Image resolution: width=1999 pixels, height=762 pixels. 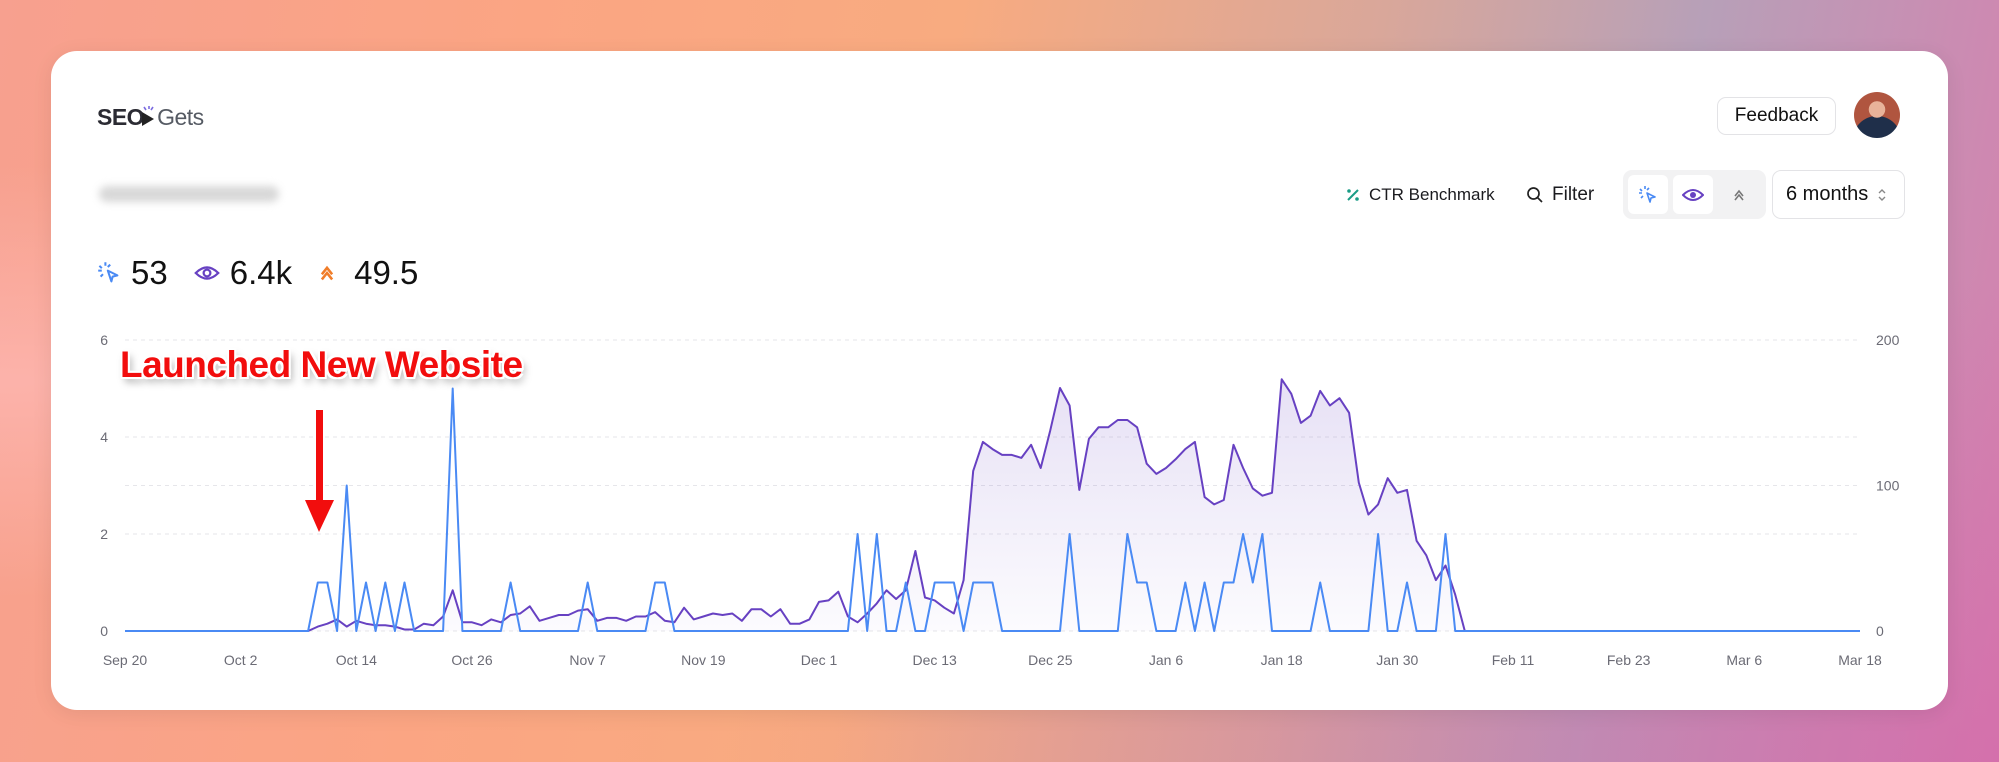 I want to click on impressions-total: 6.4k, so click(x=261, y=272).